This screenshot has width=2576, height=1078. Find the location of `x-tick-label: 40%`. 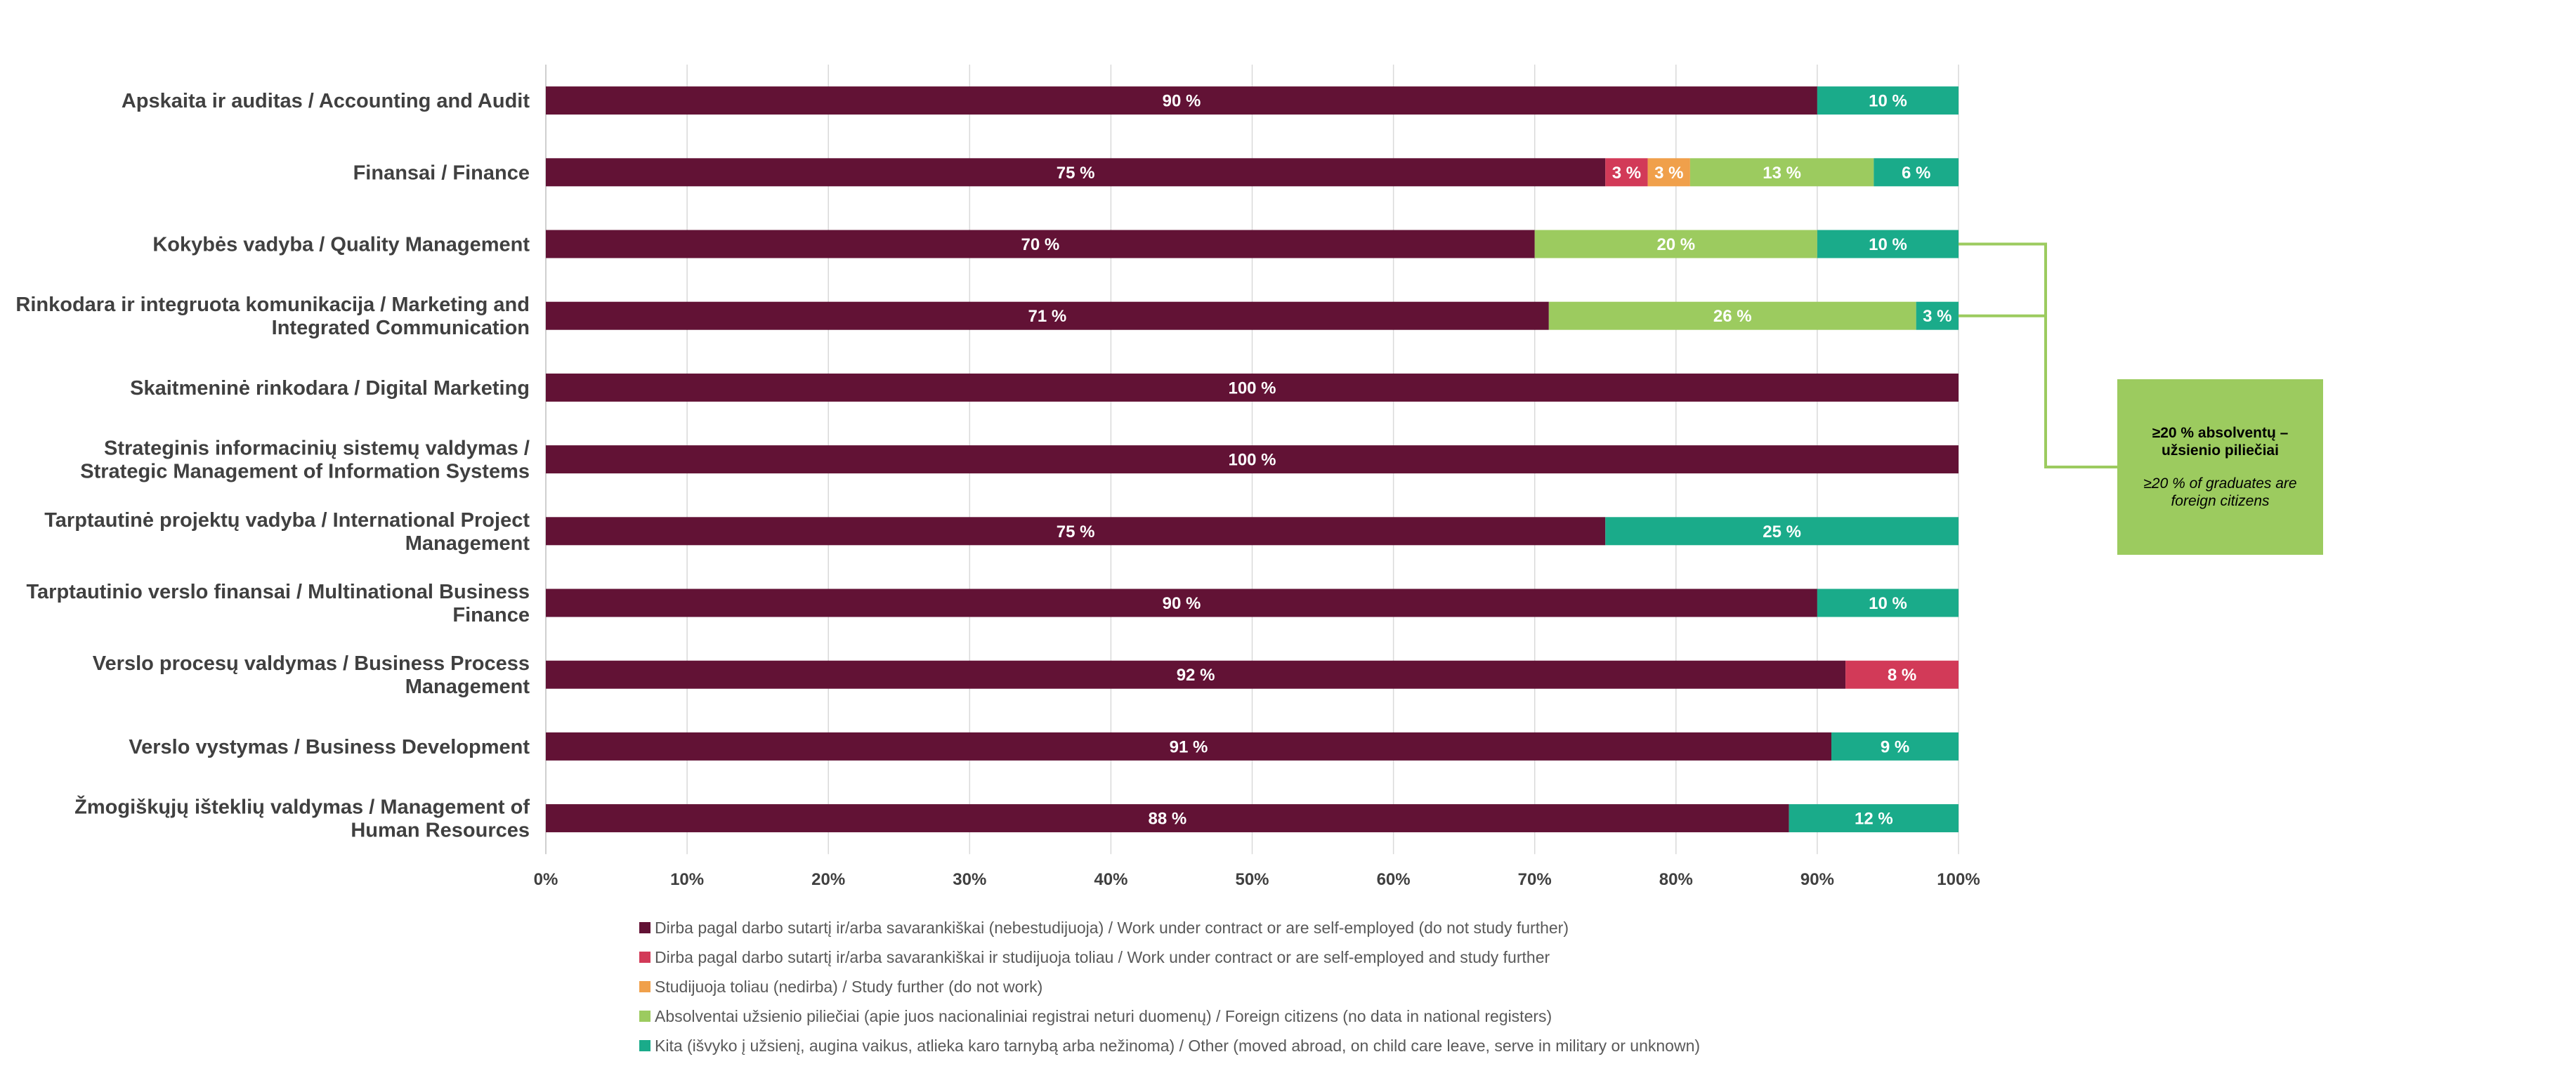

x-tick-label: 40% is located at coordinates (1110, 879).